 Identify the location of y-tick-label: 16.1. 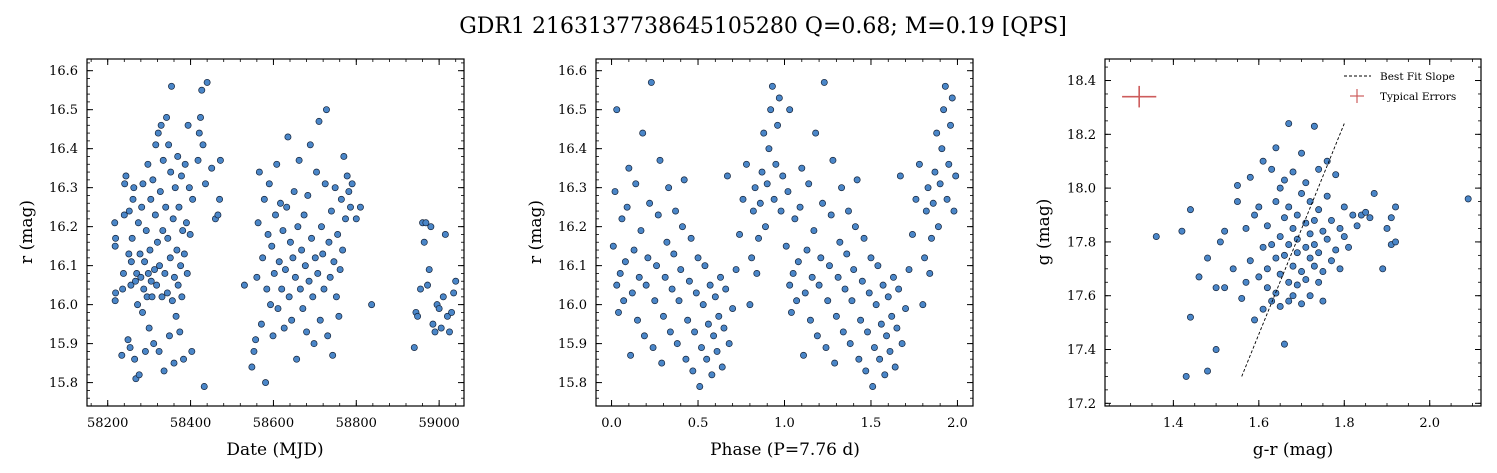
(572, 266).